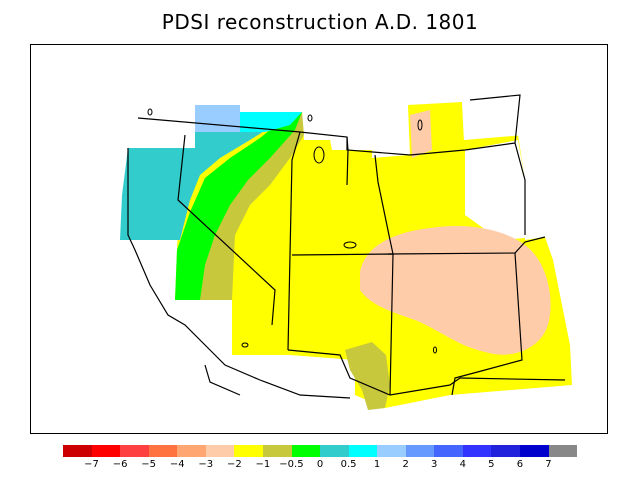 The image size is (640, 480). Describe the element at coordinates (177, 464) in the screenshot. I see `colorbar-tick-label: −4` at that location.